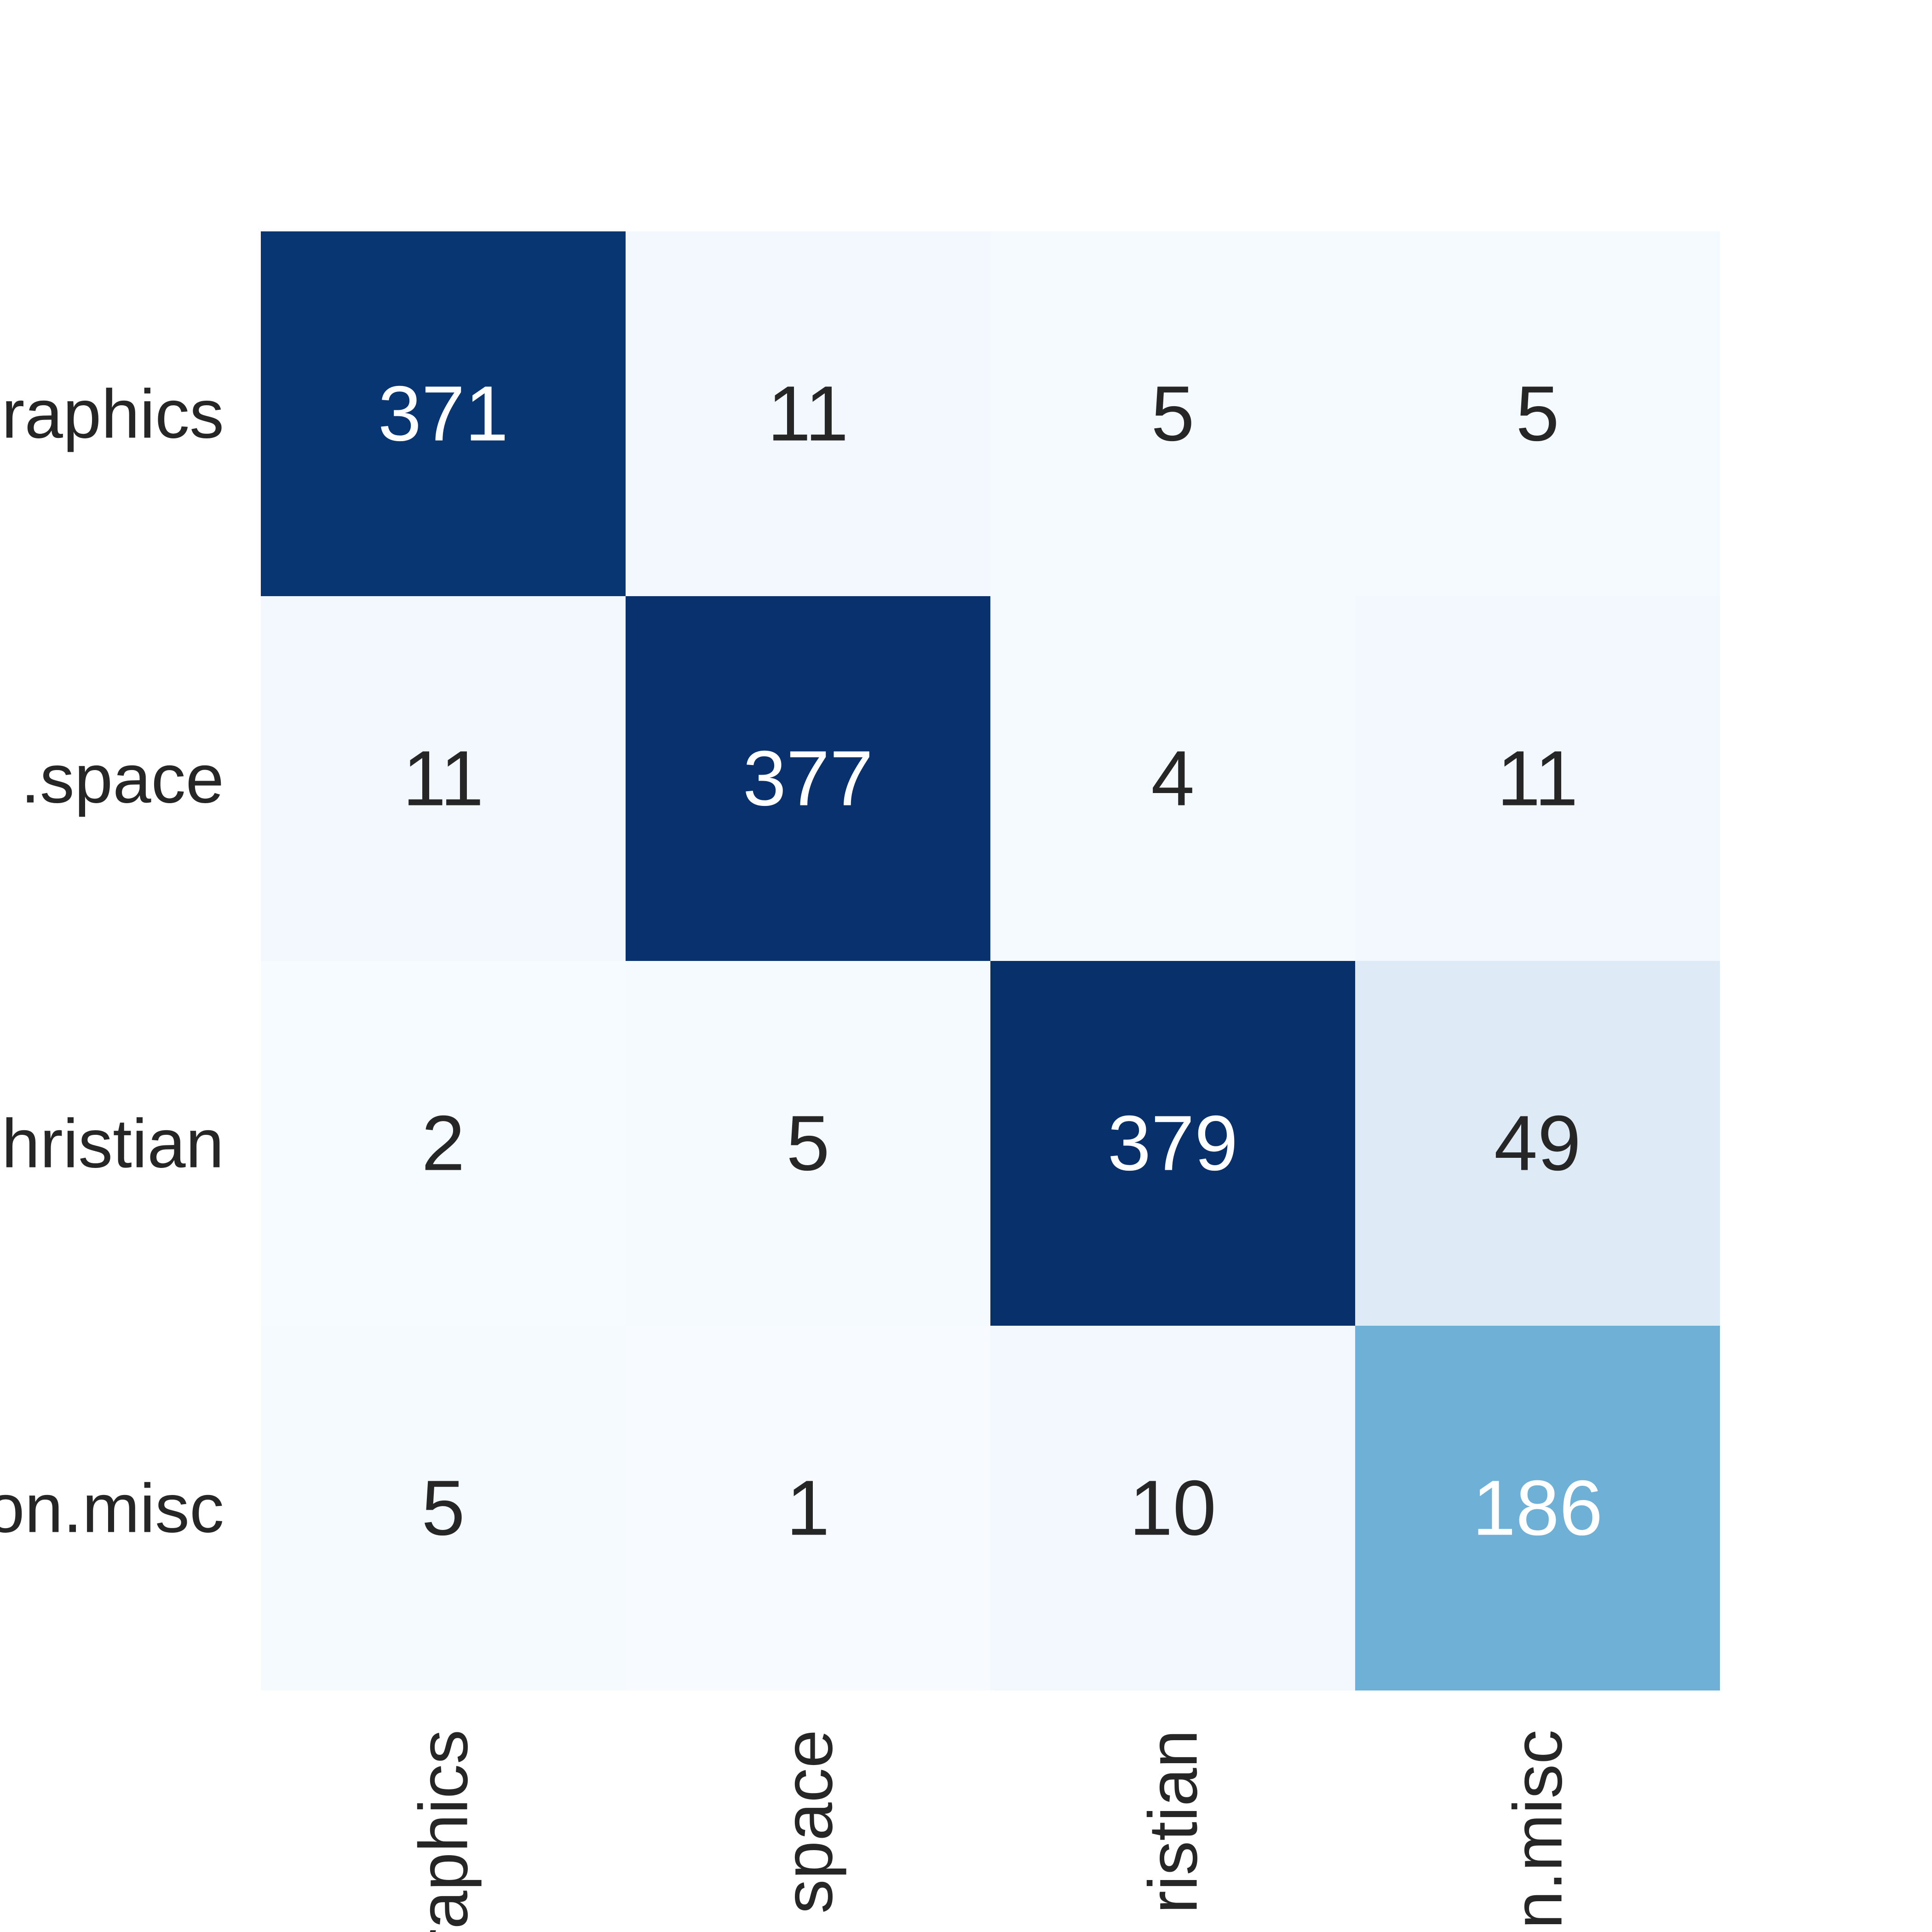 The height and width of the screenshot is (1932, 1932). I want to click on heatmap-cell-label: 371, so click(443, 414).